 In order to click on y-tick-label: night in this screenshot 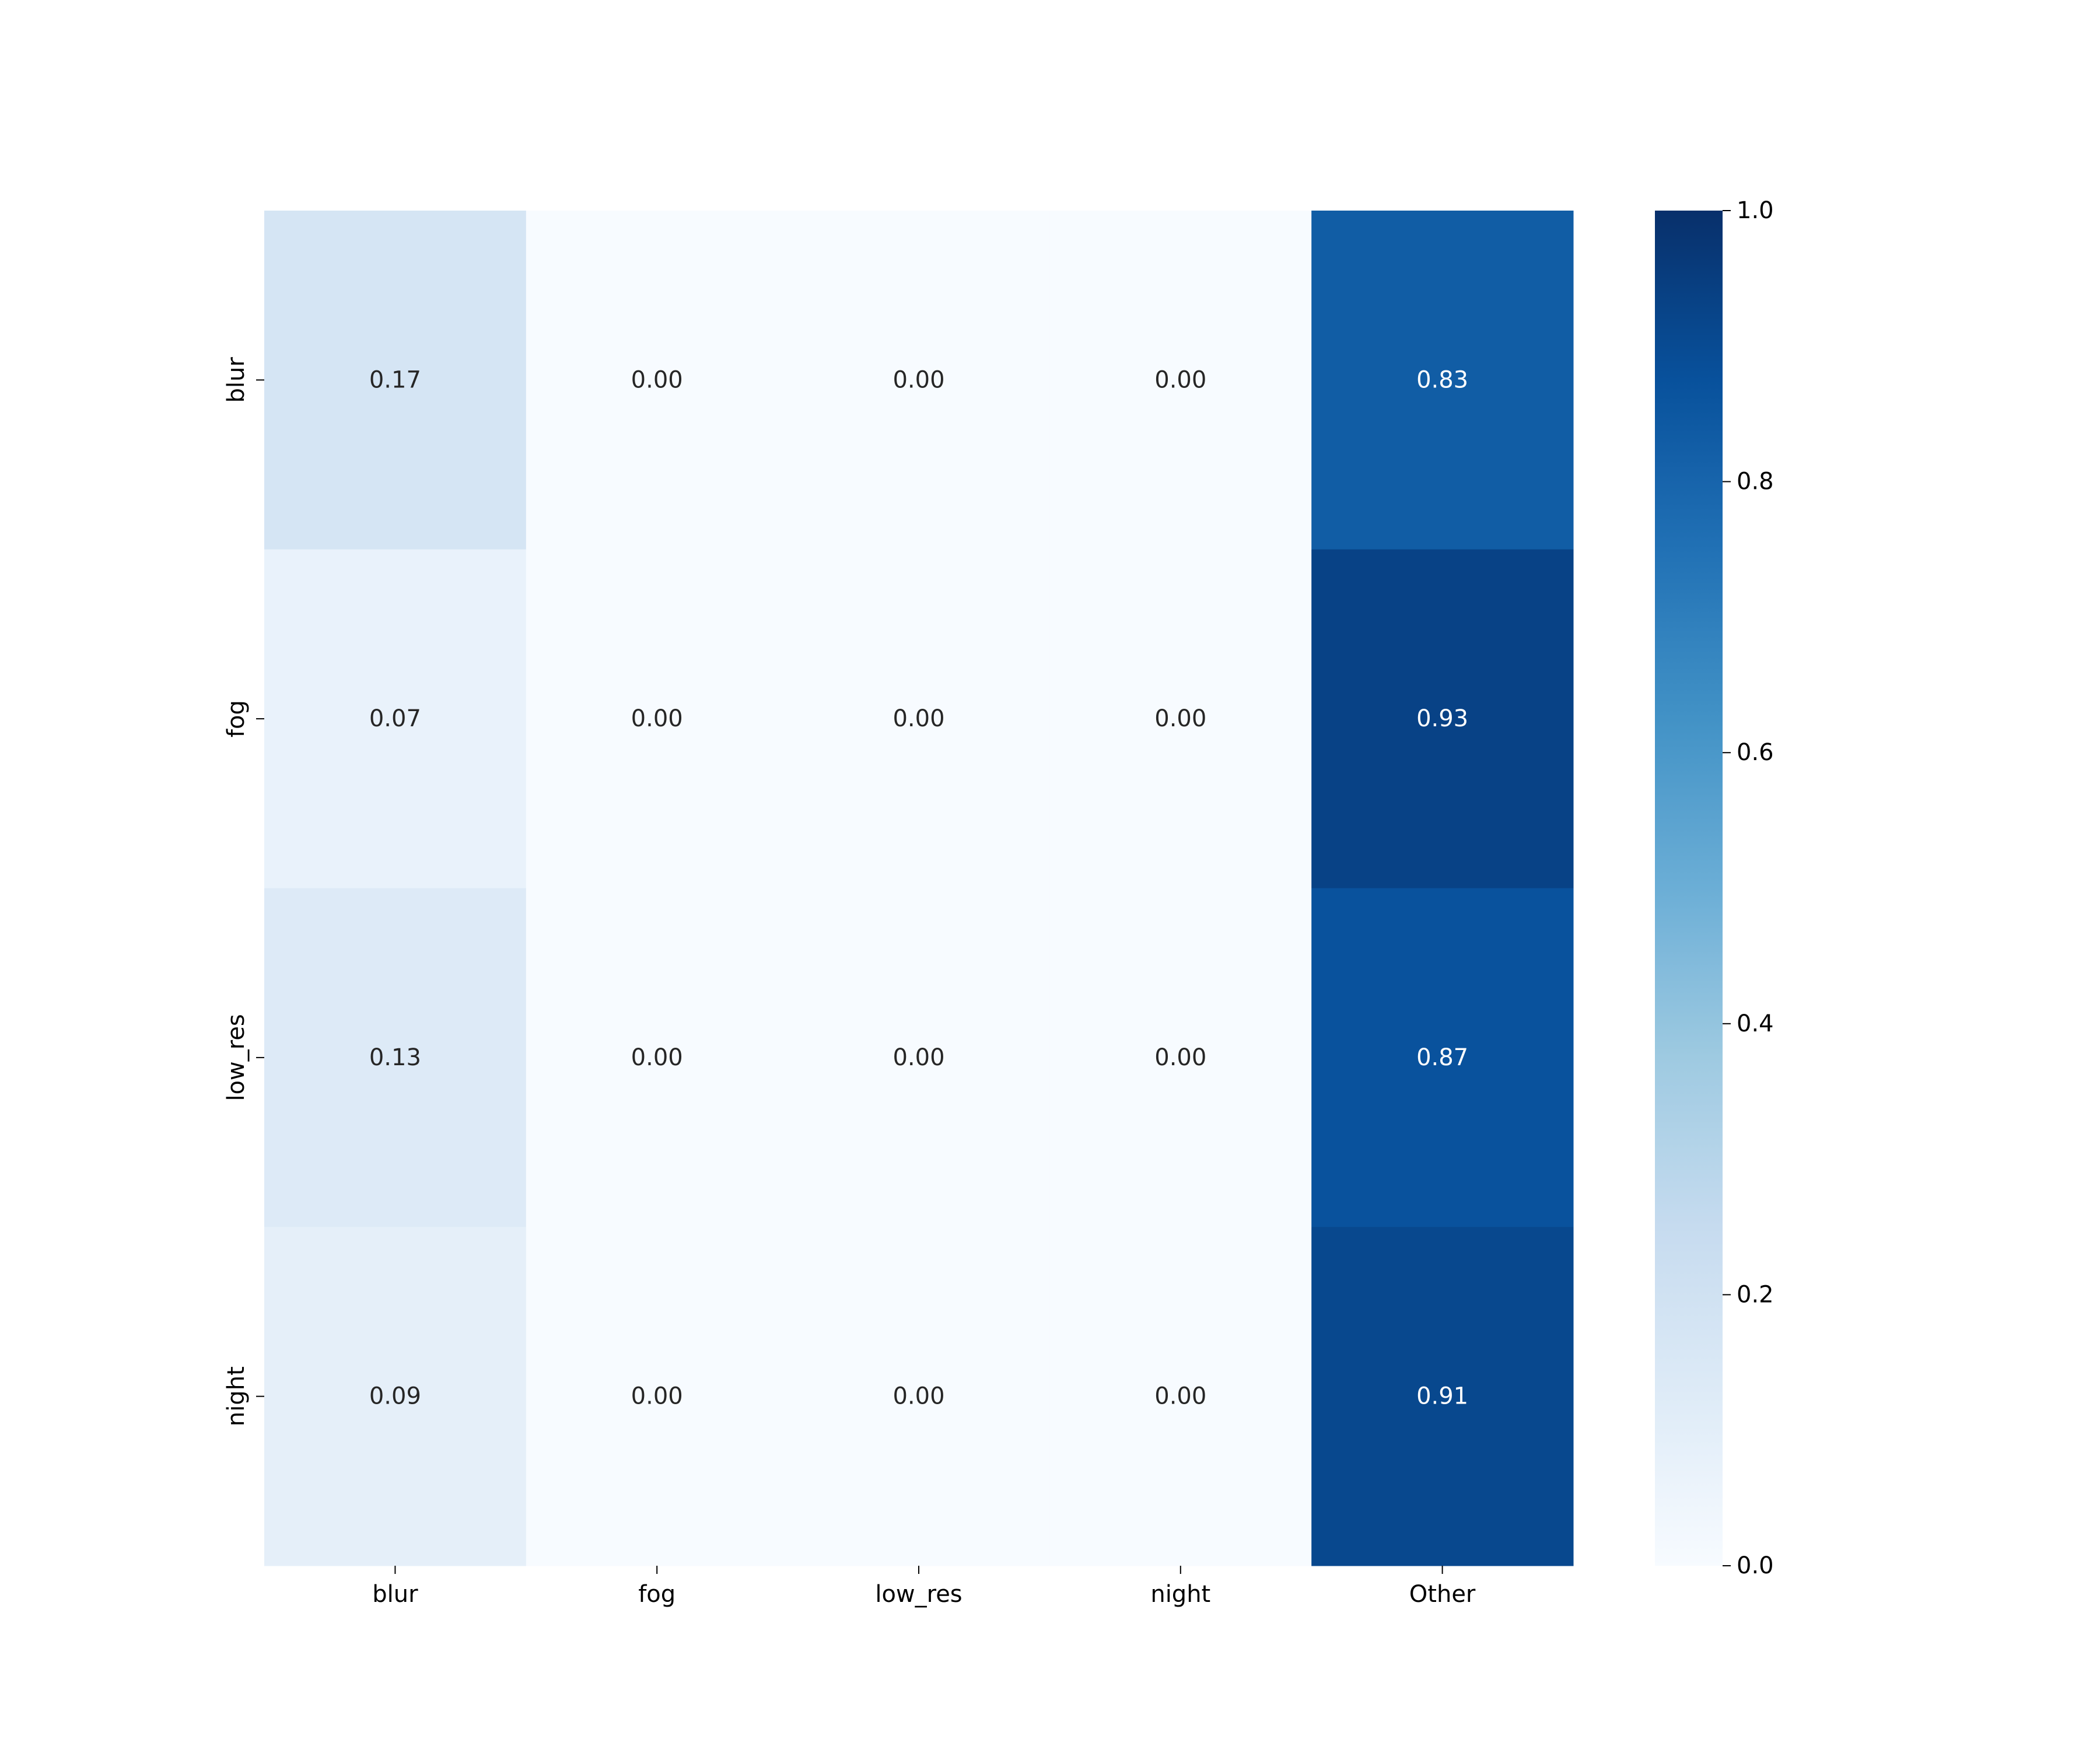, I will do `click(236, 1396)`.